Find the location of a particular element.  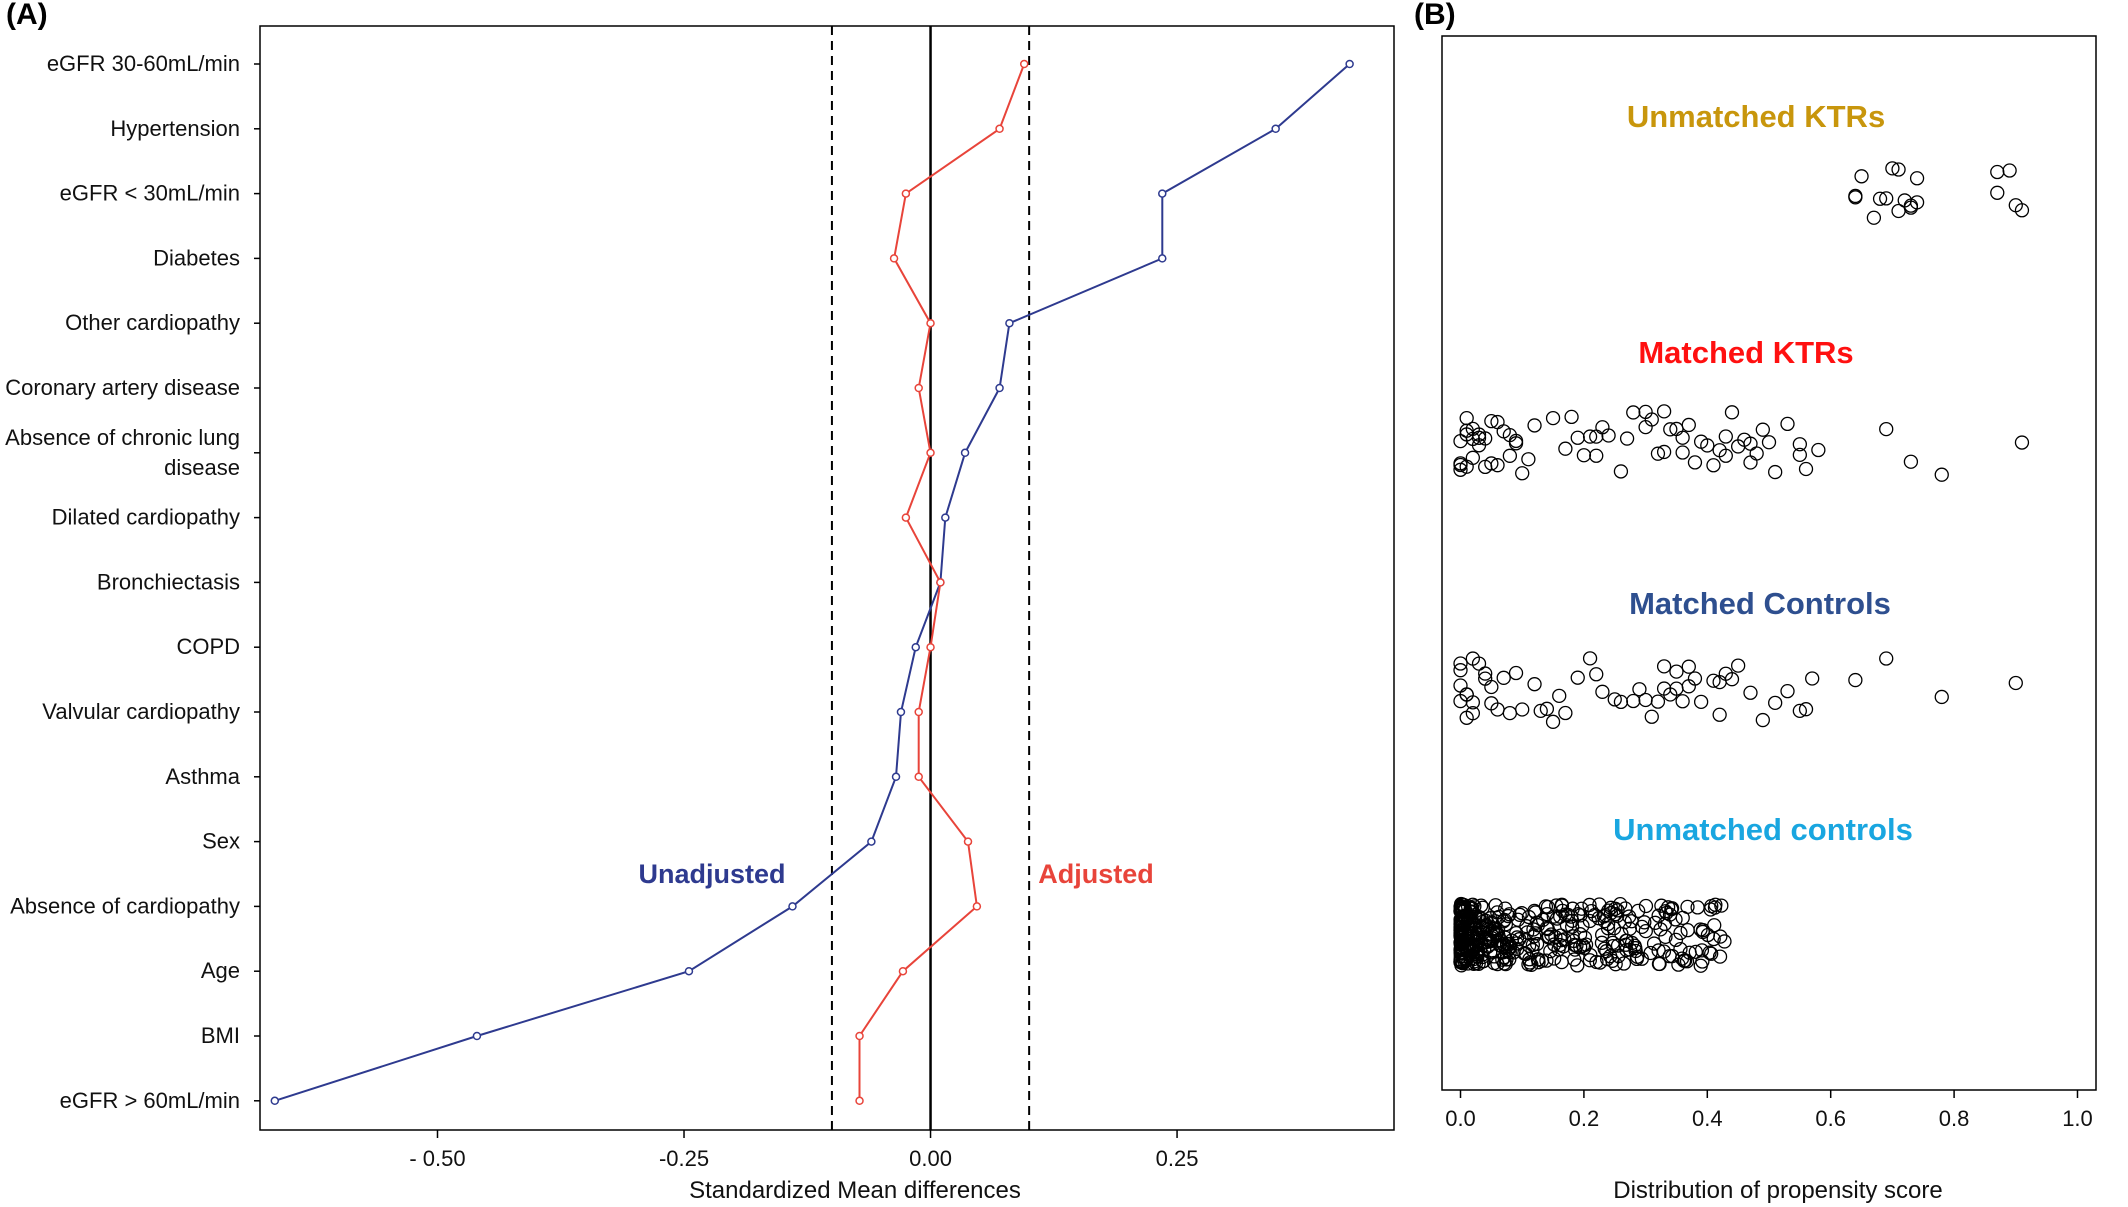

x-tick-label: 1.0 is located at coordinates (2077, 1118).